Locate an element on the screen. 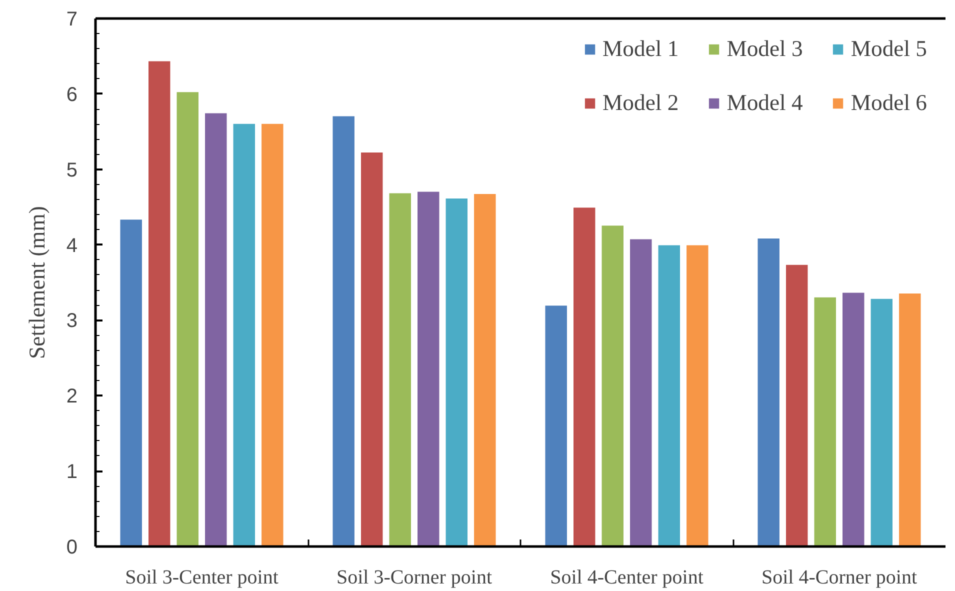  y-tick-label: 6 is located at coordinates (72, 95).